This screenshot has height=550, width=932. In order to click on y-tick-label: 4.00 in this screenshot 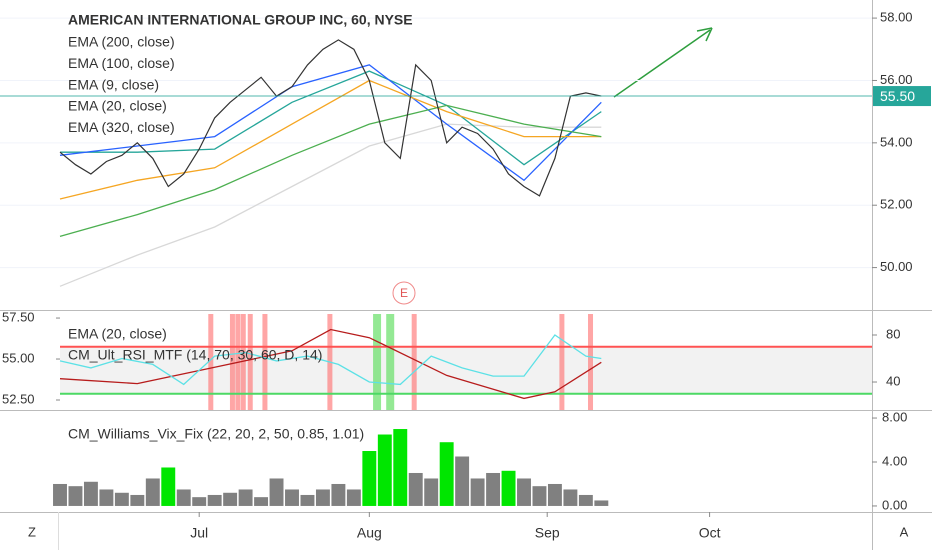, I will do `click(894, 460)`.